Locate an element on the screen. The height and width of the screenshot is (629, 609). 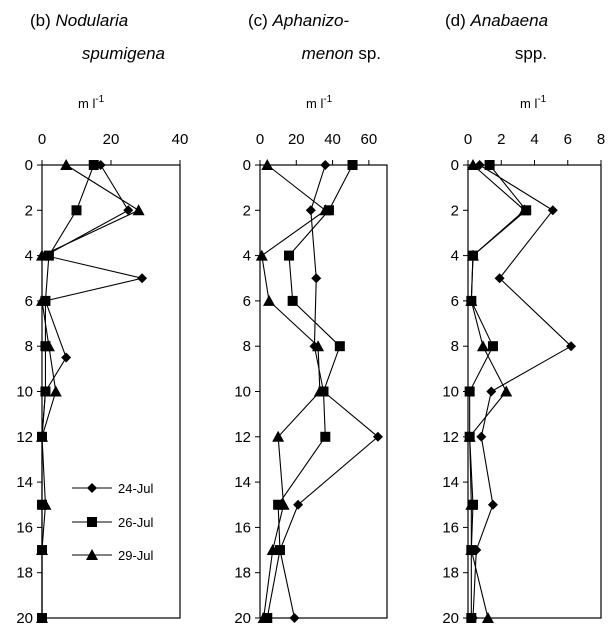
y-tick-label: 16 is located at coordinates (450, 527).